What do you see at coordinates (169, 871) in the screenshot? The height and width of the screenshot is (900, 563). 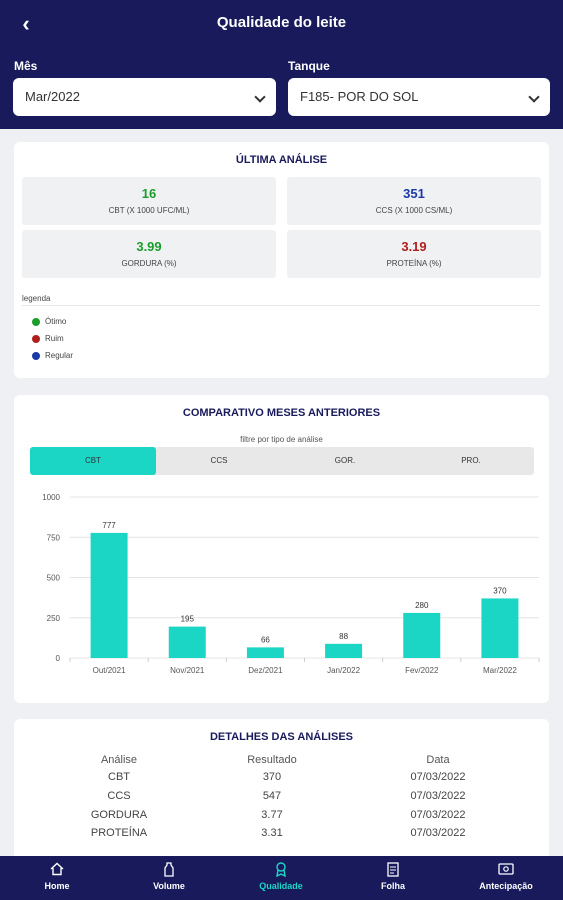 I see `milk-bottle-icon` at bounding box center [169, 871].